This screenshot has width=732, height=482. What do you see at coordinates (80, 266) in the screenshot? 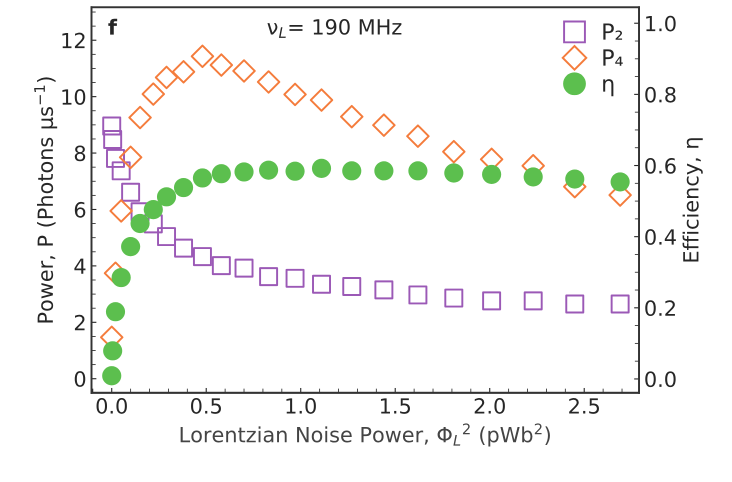
I see `y-tick-label: 4` at bounding box center [80, 266].